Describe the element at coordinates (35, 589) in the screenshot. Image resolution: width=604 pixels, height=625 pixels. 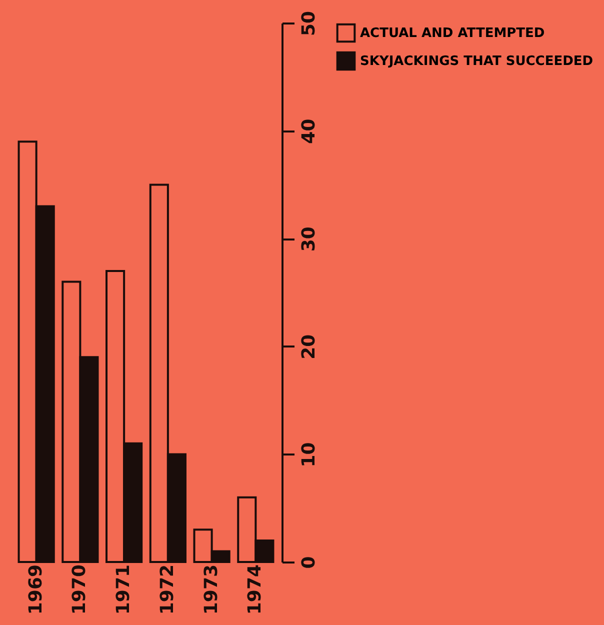
I see `x-tick-label: 1969` at that location.